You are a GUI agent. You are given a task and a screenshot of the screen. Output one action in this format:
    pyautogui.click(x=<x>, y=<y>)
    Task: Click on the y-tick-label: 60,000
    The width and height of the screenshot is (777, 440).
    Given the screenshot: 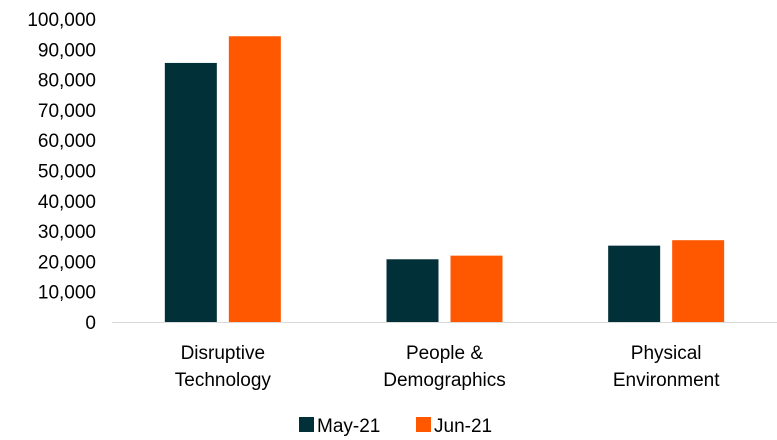 What is the action you would take?
    pyautogui.click(x=67, y=141)
    